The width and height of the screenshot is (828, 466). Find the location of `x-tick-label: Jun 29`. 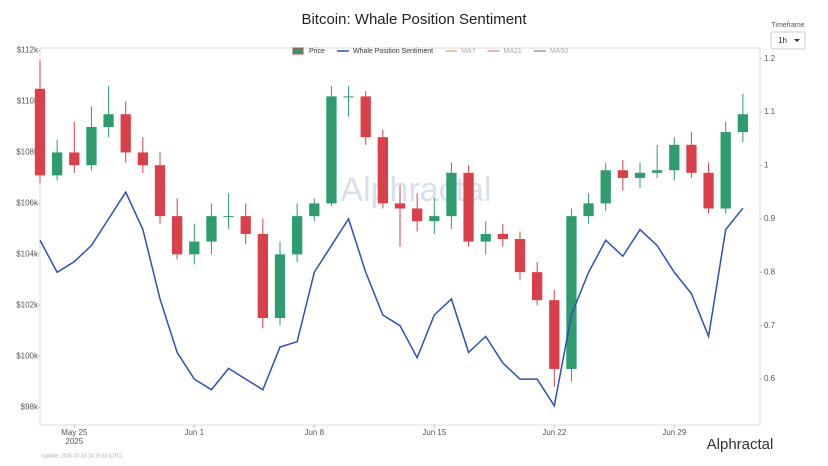

x-tick-label: Jun 29 is located at coordinates (674, 432).